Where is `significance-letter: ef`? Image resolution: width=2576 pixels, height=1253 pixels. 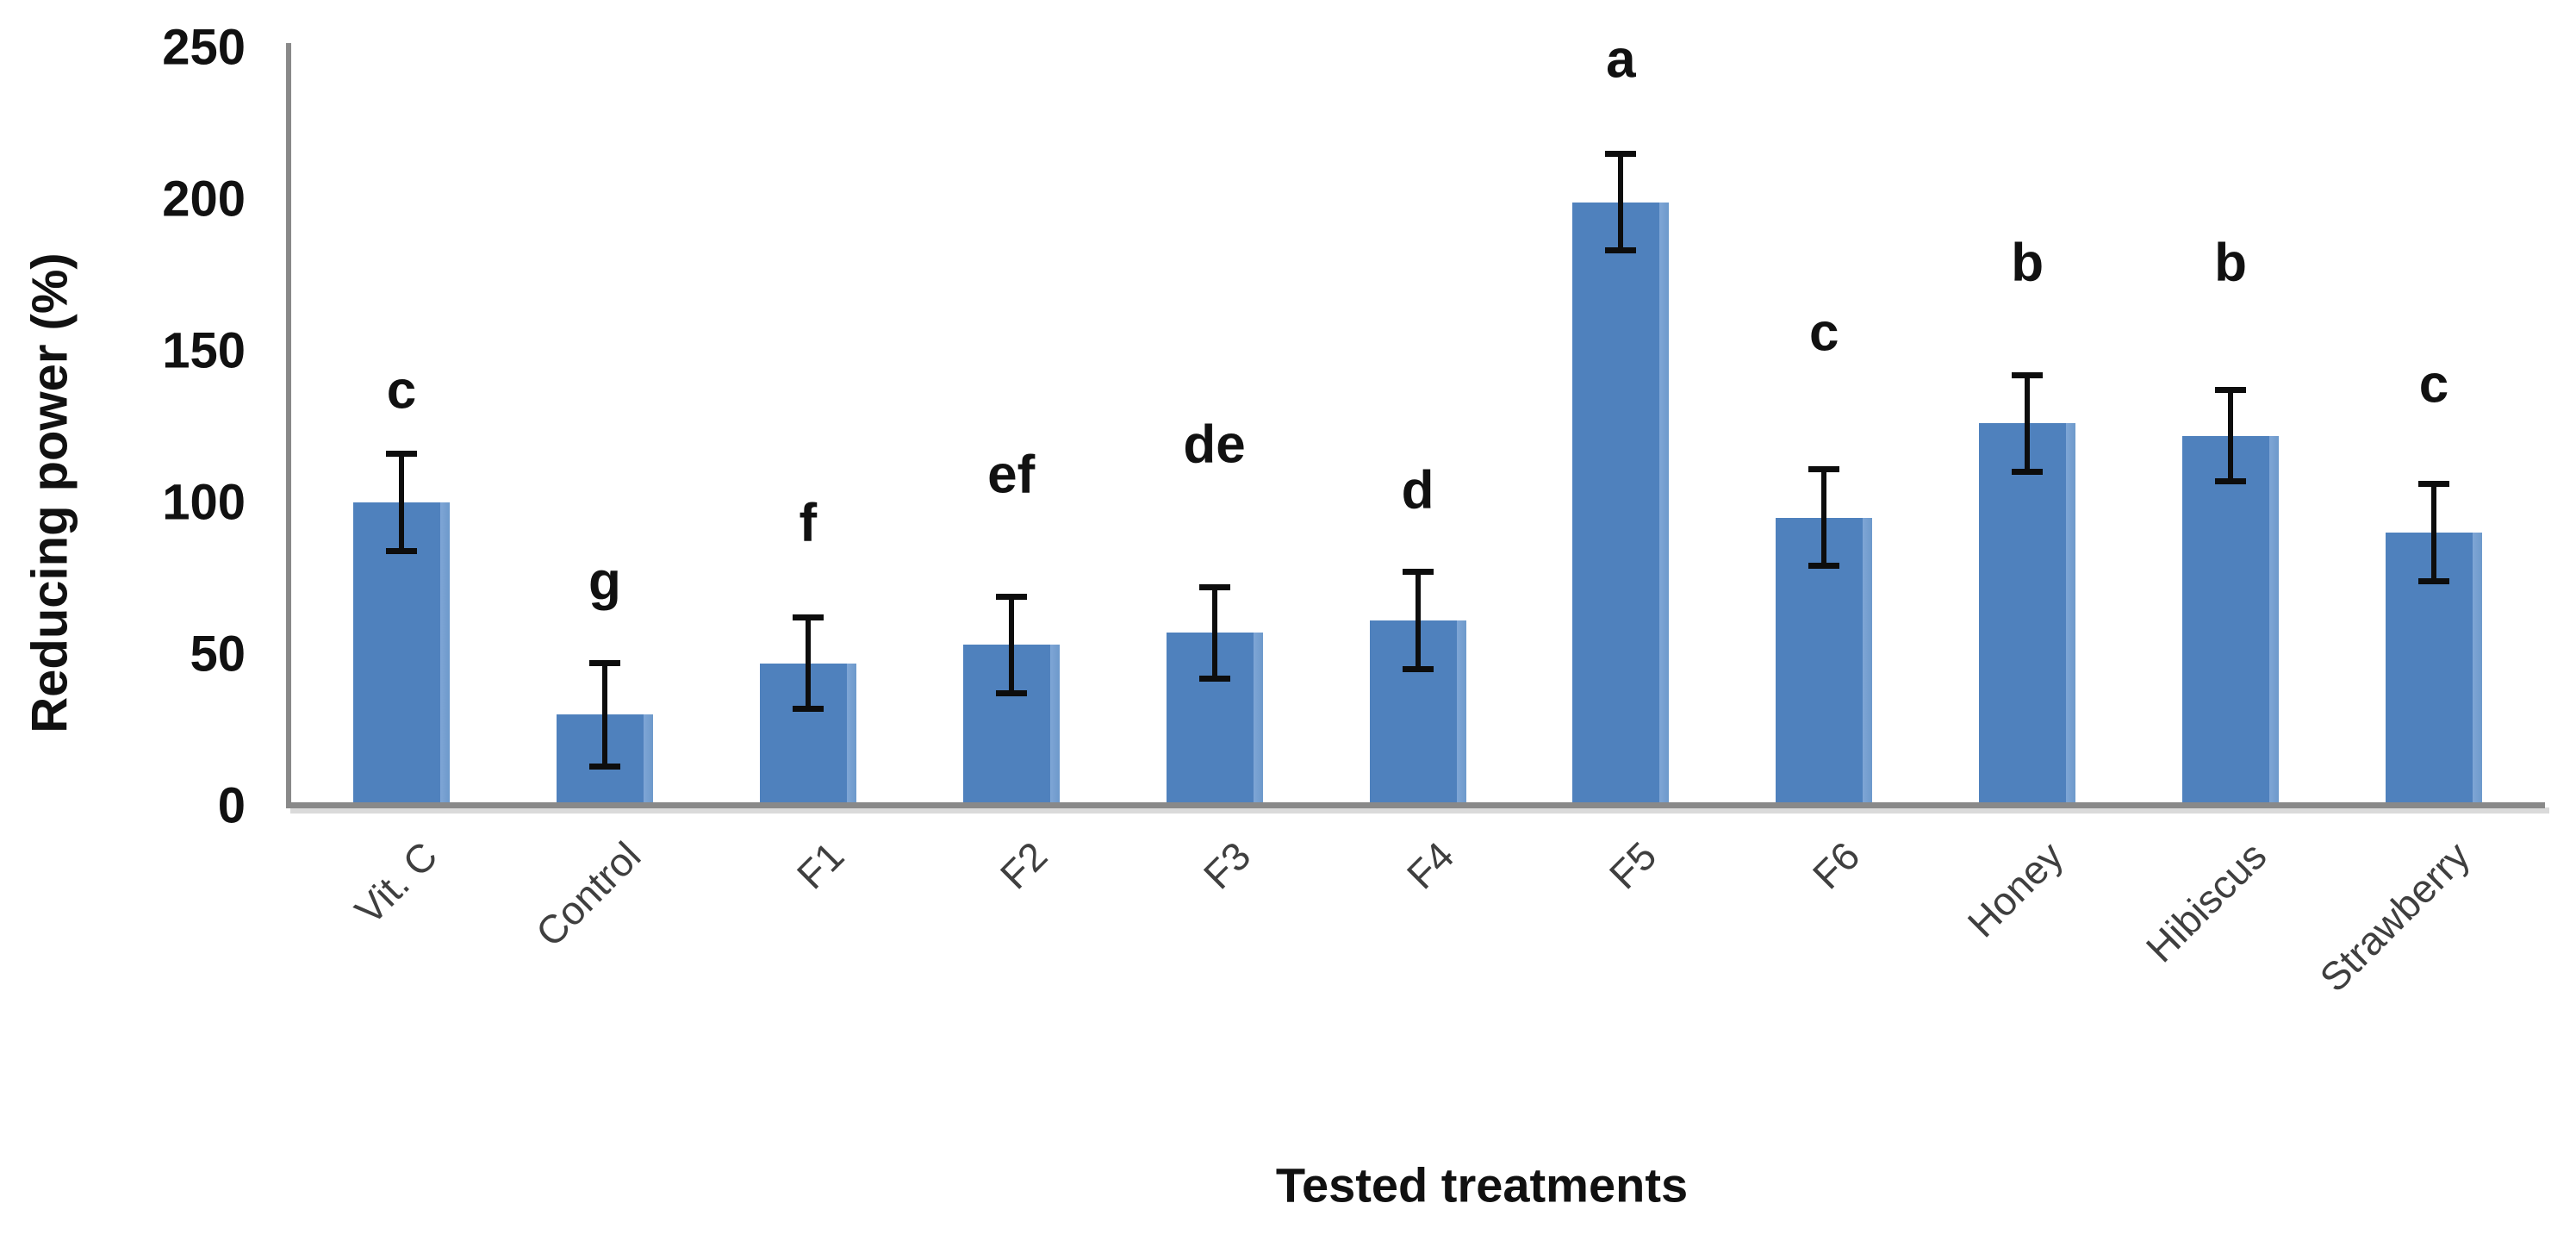
significance-letter: ef is located at coordinates (1011, 475).